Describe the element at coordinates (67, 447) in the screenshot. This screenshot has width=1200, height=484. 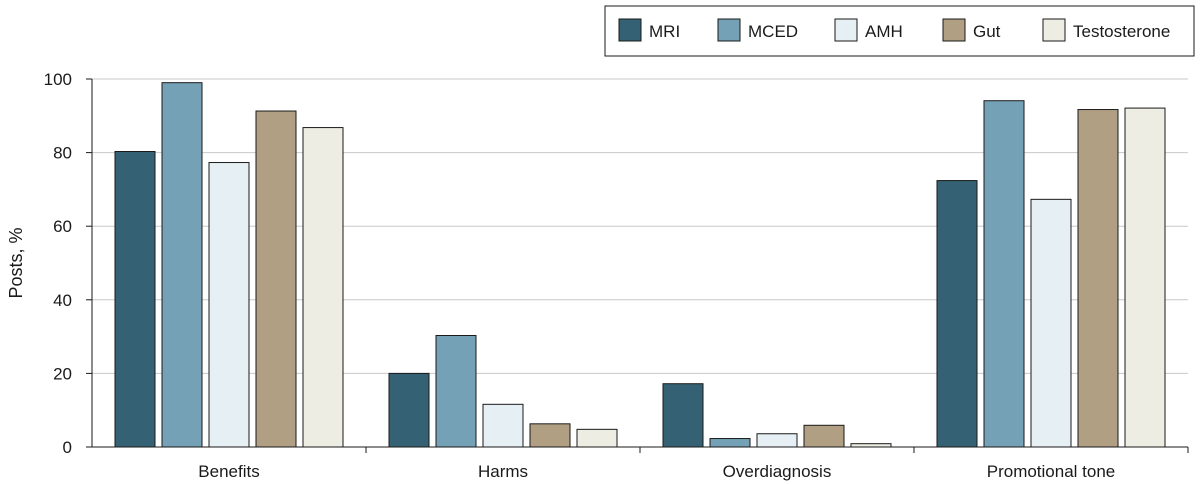
I see `y-tick-label: 0` at that location.